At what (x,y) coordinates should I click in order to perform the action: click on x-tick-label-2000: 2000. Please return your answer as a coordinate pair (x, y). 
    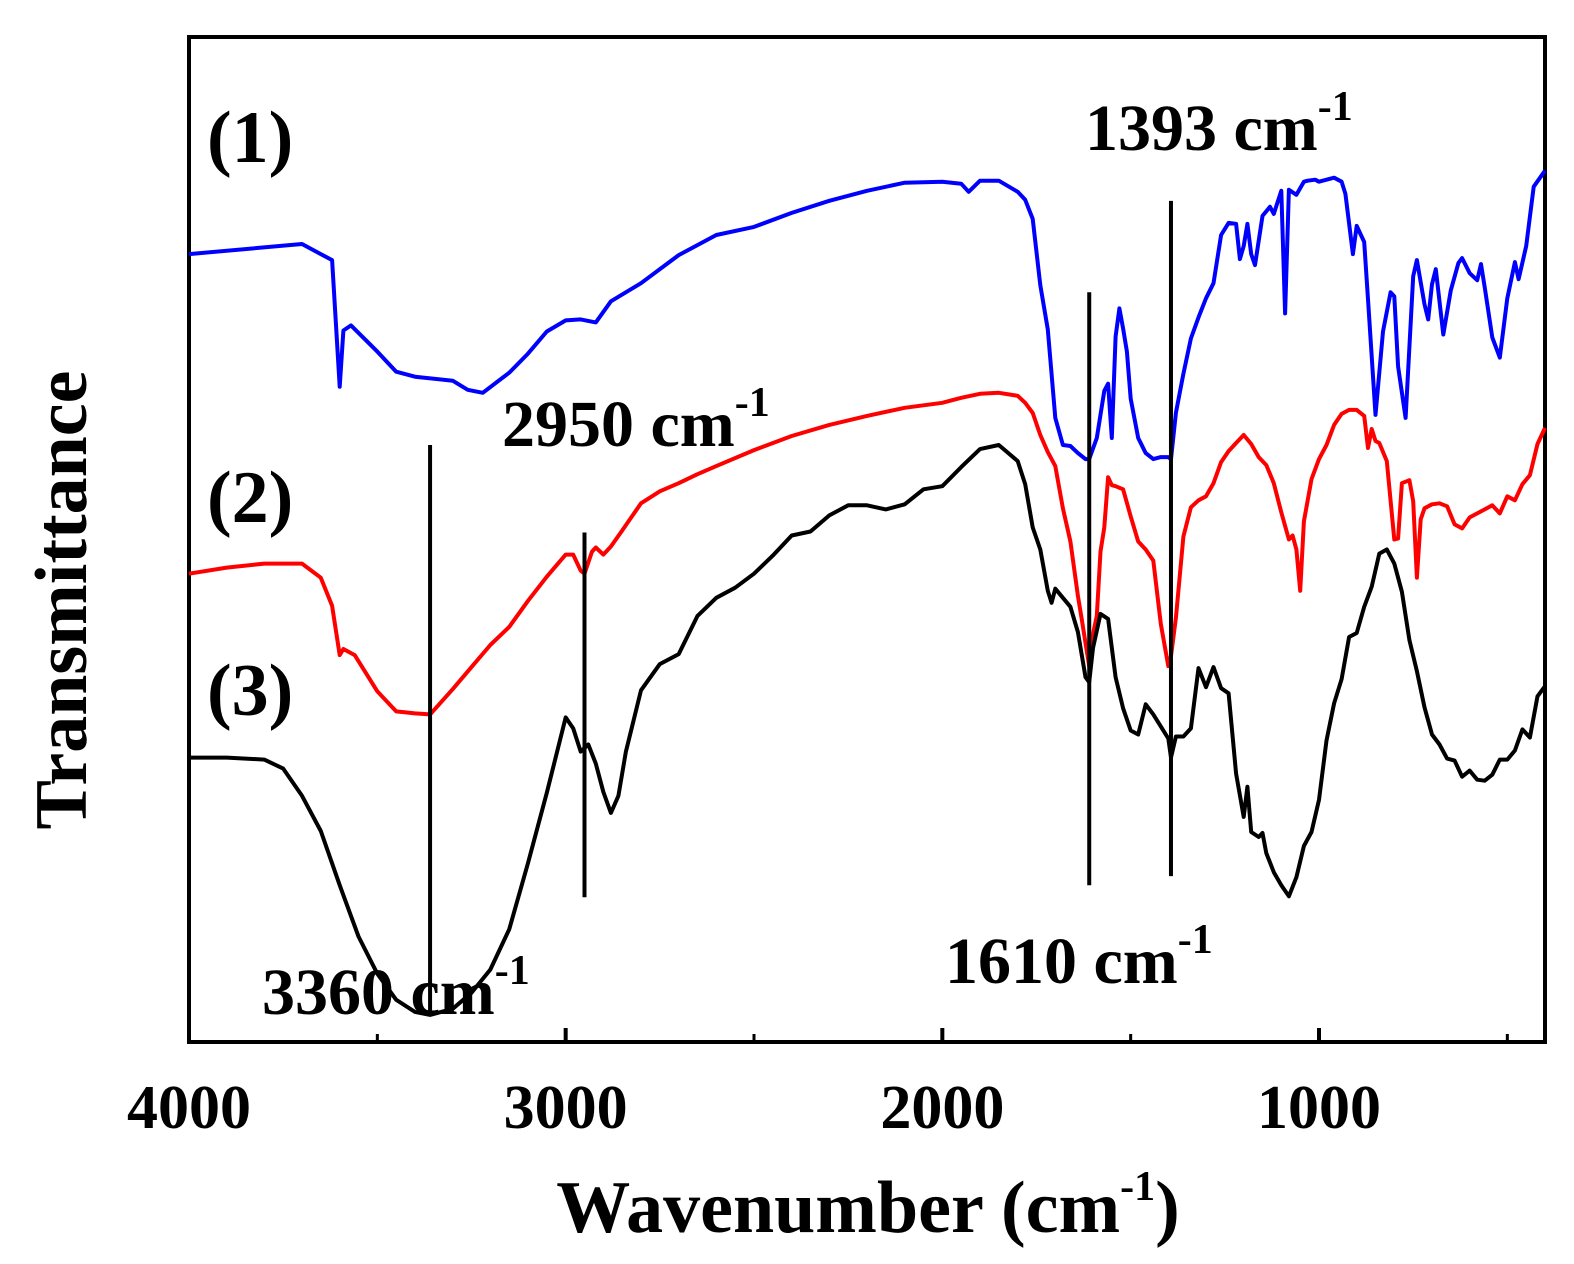
    Looking at the image, I should click on (942, 1108).